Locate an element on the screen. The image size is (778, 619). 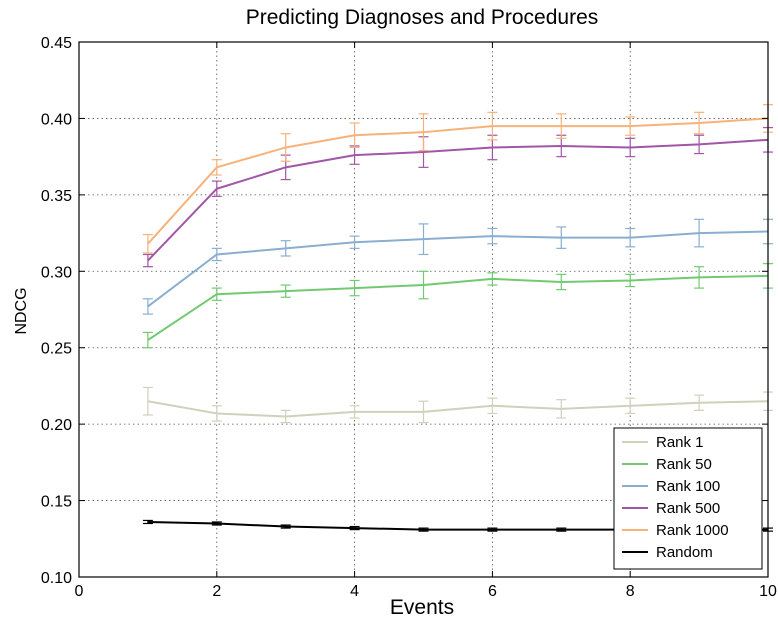
x-tick-label: 2 is located at coordinates (216, 591).